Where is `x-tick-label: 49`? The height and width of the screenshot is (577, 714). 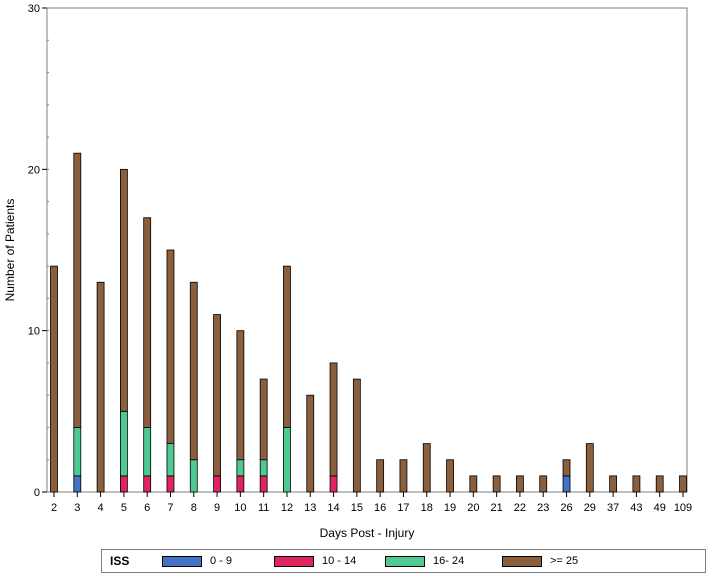
x-tick-label: 49 is located at coordinates (660, 508).